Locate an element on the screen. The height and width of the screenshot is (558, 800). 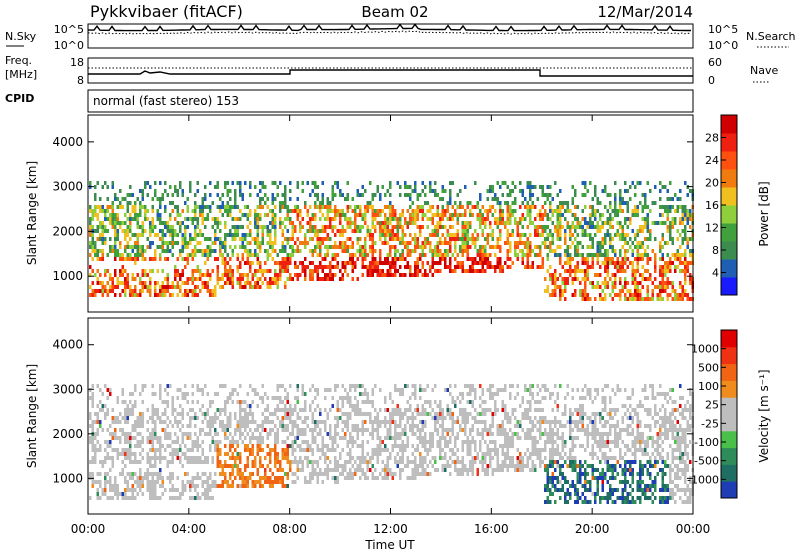
freq-left-tick-top: 18 is located at coordinates (77, 62).